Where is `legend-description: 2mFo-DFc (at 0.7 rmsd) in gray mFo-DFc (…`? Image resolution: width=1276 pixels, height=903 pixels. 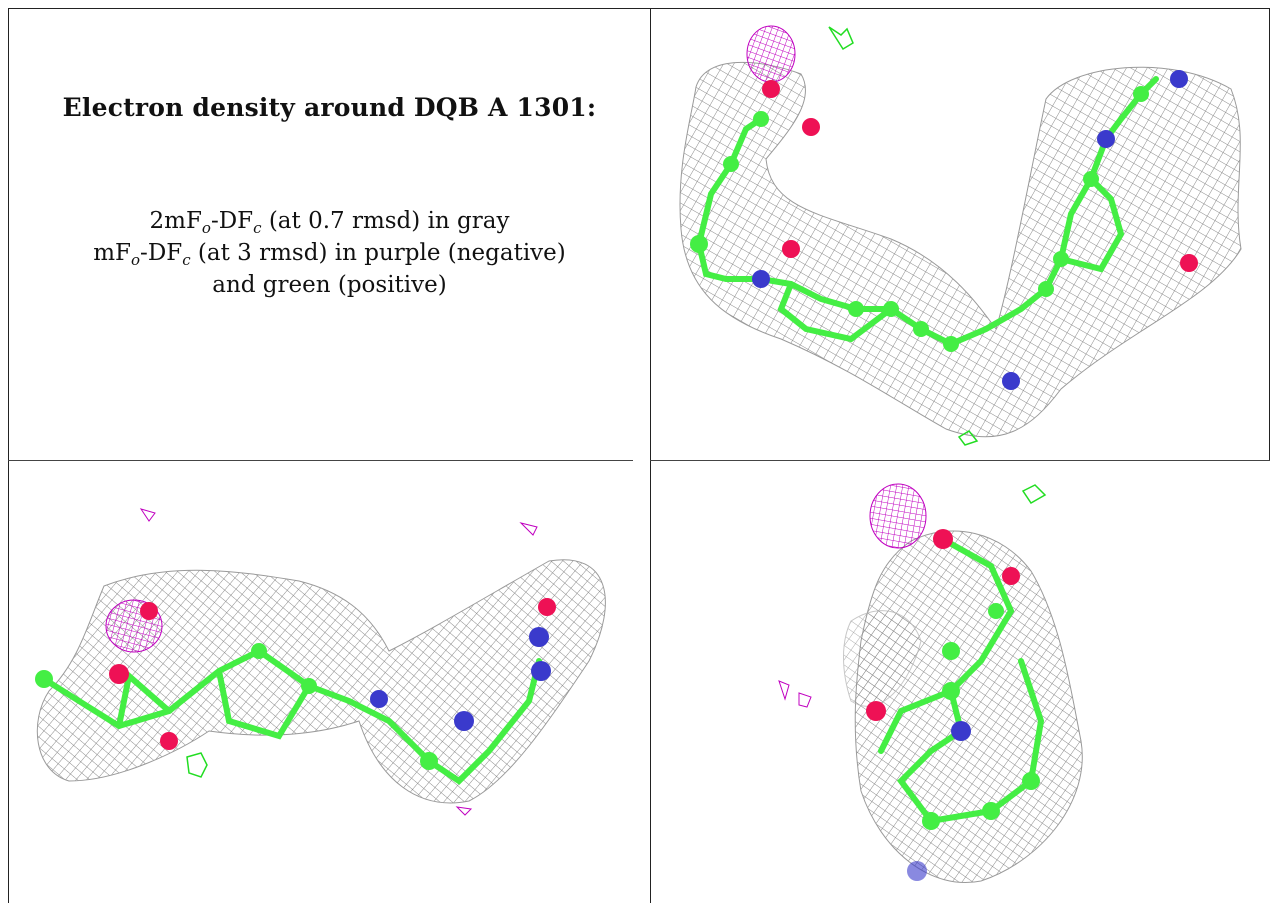 legend-description: 2mFo-DFc (at 0.7 rmsd) in gray mFo-DFc (… is located at coordinates (329, 253).